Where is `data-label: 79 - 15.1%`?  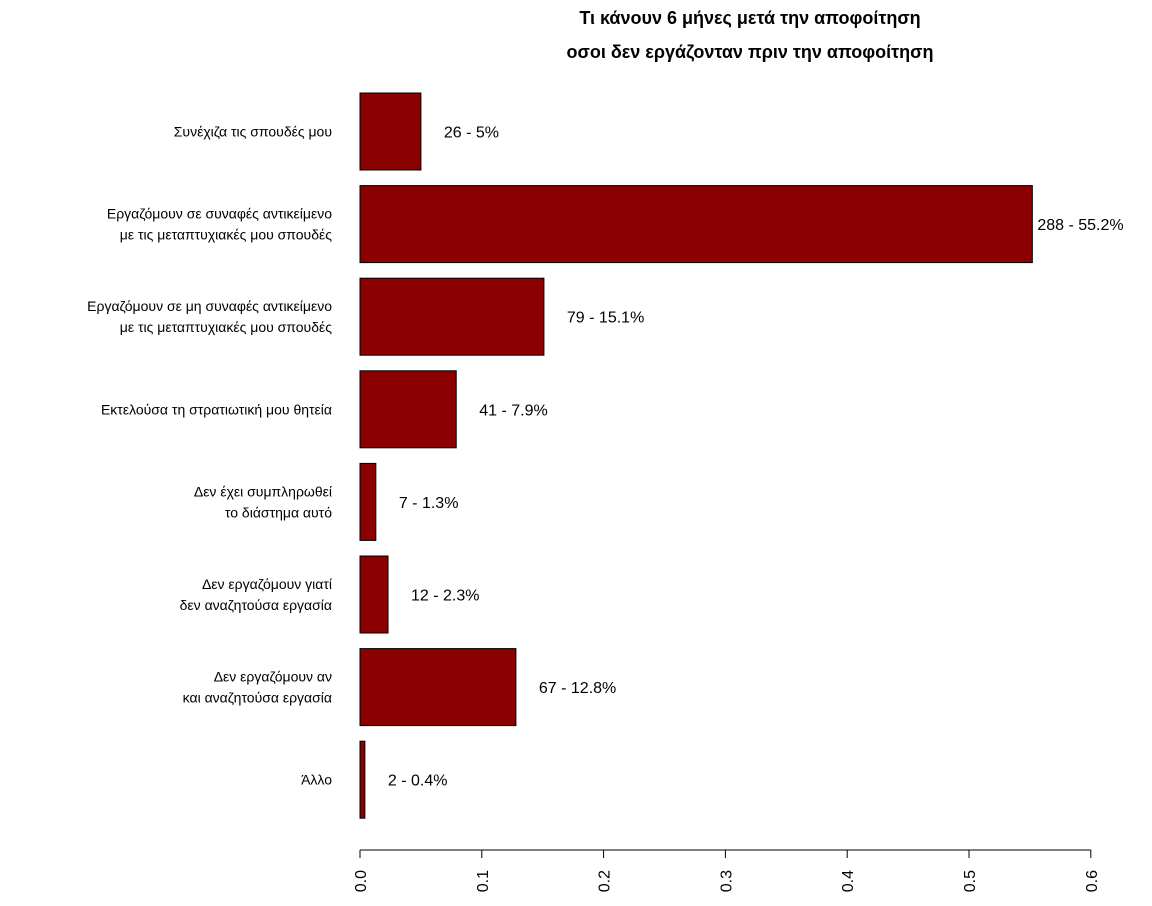
data-label: 79 - 15.1% is located at coordinates (605, 318).